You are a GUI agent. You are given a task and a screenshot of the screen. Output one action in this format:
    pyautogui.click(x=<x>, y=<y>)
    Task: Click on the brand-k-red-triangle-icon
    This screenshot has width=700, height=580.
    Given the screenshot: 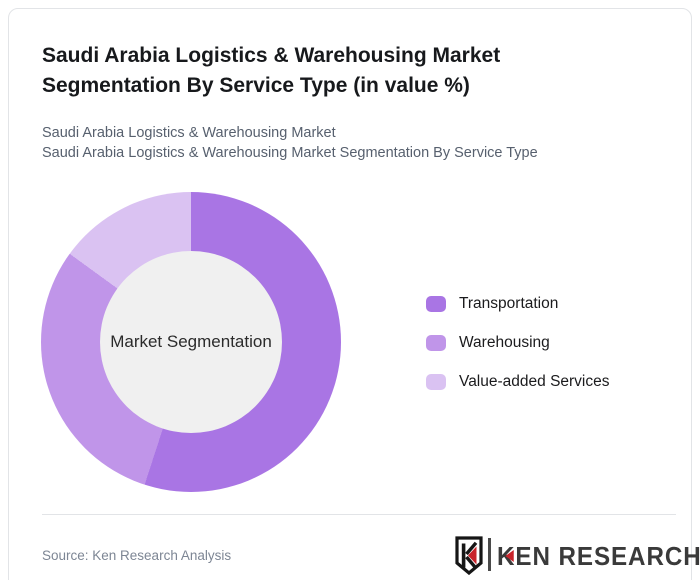 What is the action you would take?
    pyautogui.click(x=509, y=556)
    